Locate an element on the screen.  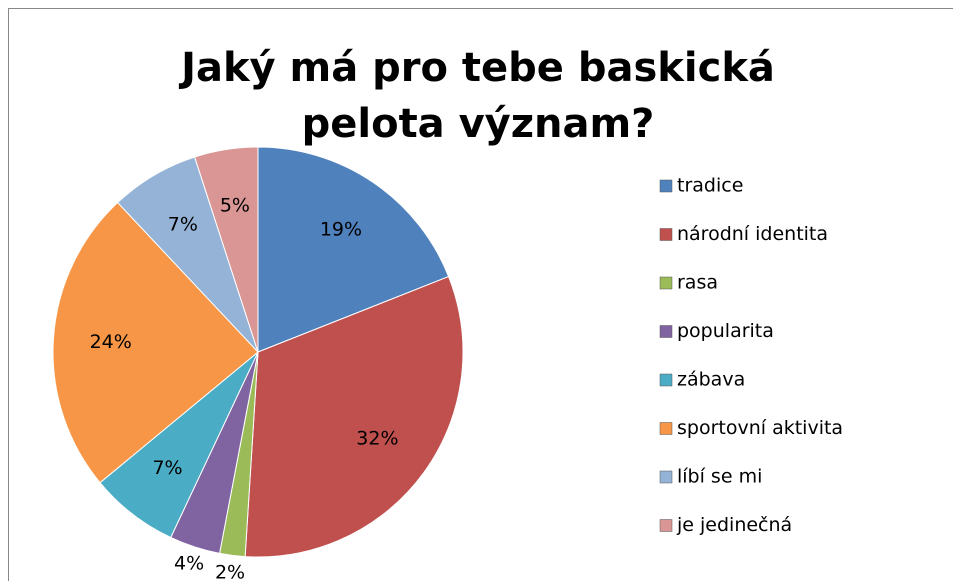
data-label: 4% is located at coordinates (189, 564).